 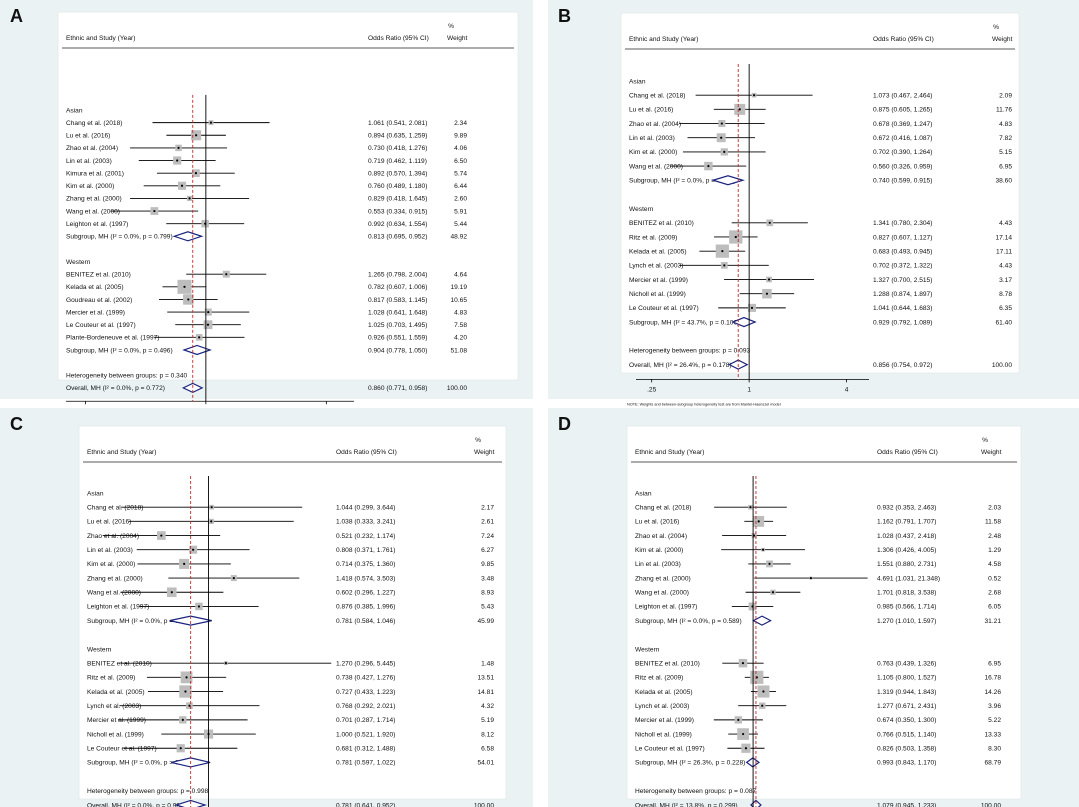 What do you see at coordinates (487, 564) in the screenshot?
I see `study-weight: 9.85` at bounding box center [487, 564].